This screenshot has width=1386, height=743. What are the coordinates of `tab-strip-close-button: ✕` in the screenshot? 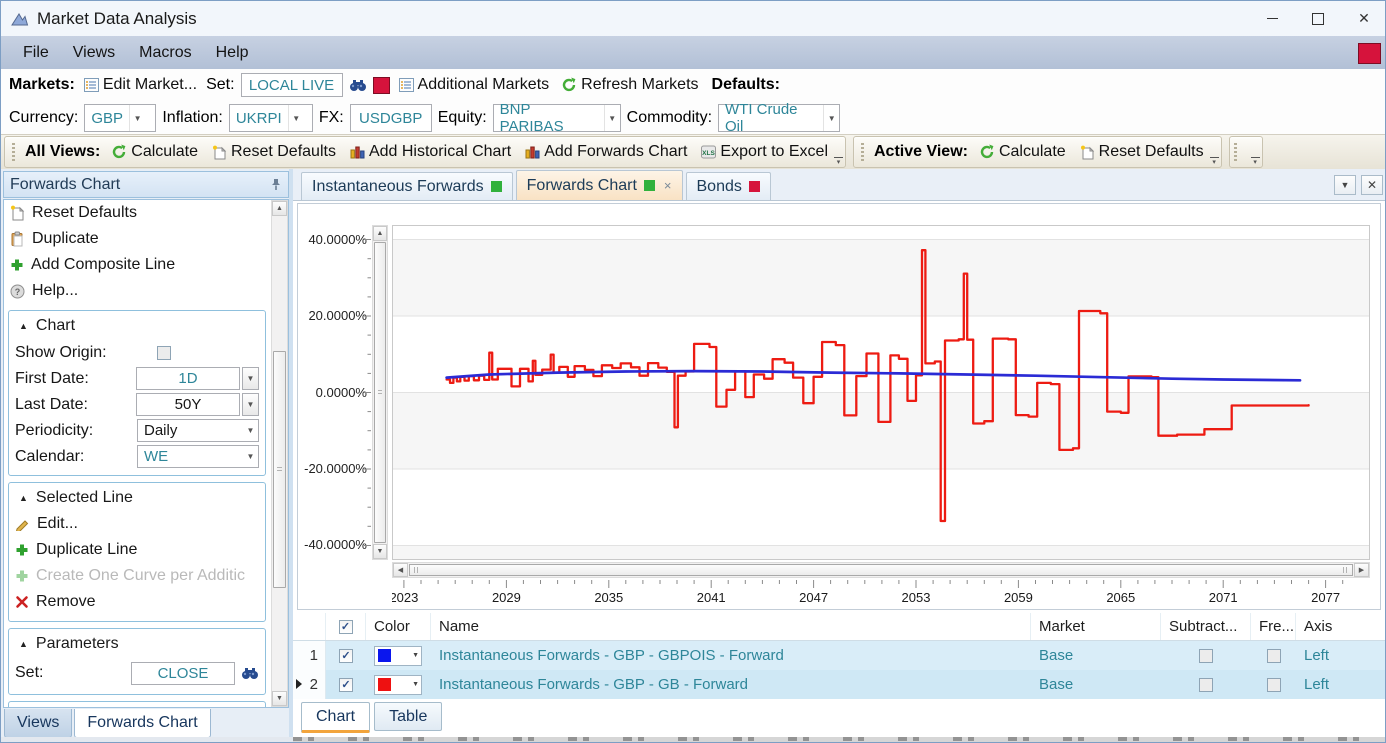 It's located at (1372, 185).